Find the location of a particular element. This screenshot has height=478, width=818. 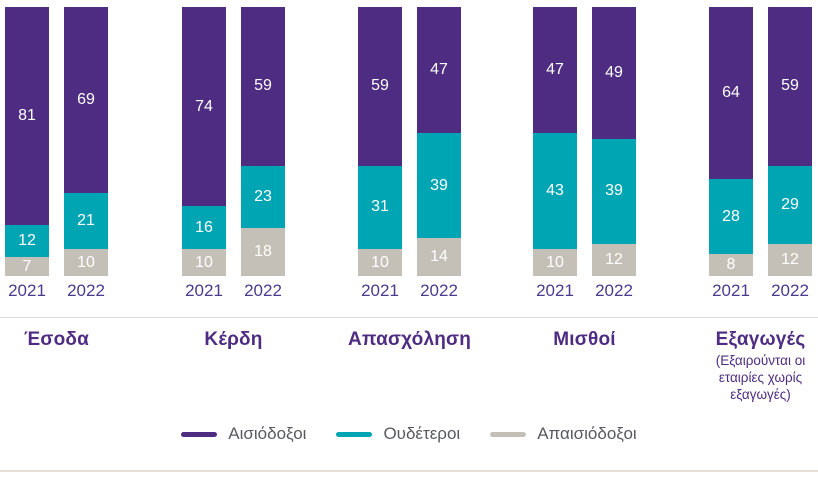

category-label: Μισθοί is located at coordinates (584, 339).